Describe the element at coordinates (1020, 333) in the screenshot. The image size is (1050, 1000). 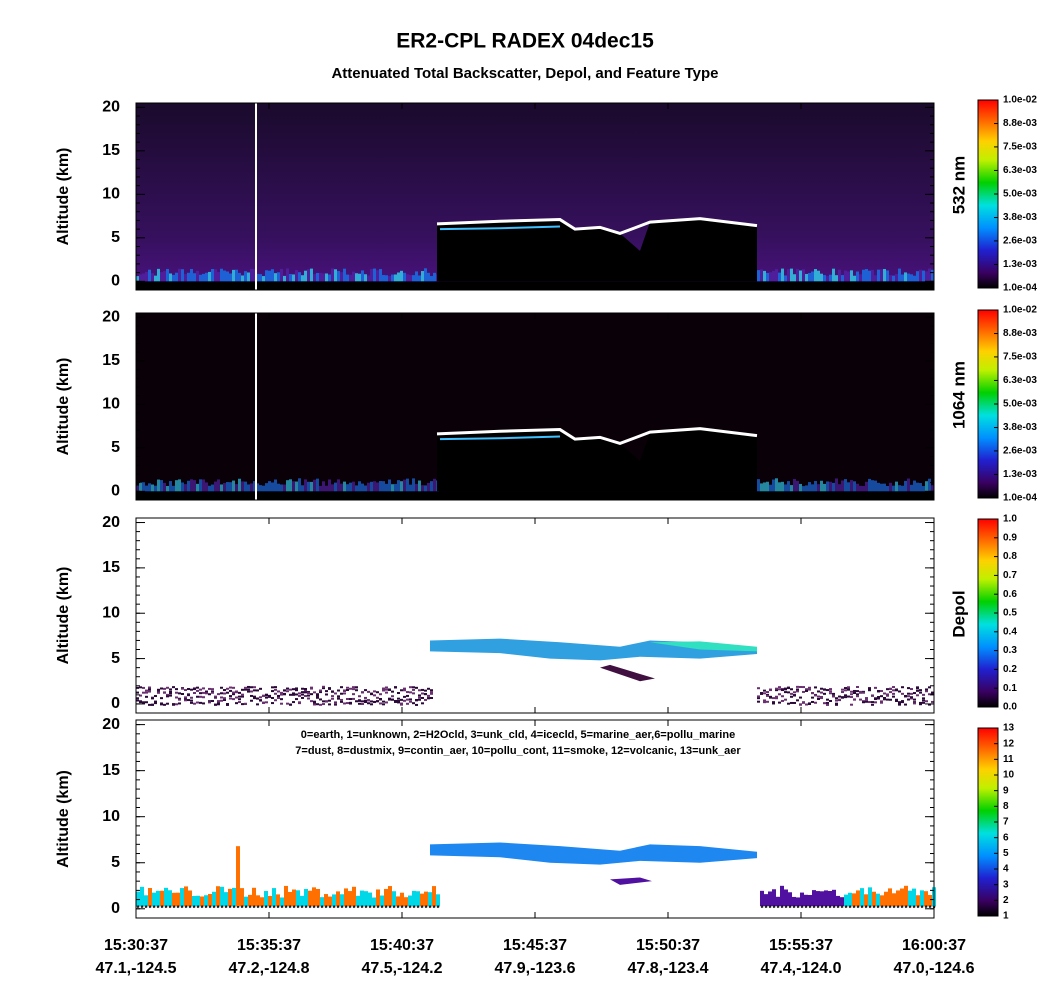
I see `colorbar-tick-label: 8.8e-03` at that location.